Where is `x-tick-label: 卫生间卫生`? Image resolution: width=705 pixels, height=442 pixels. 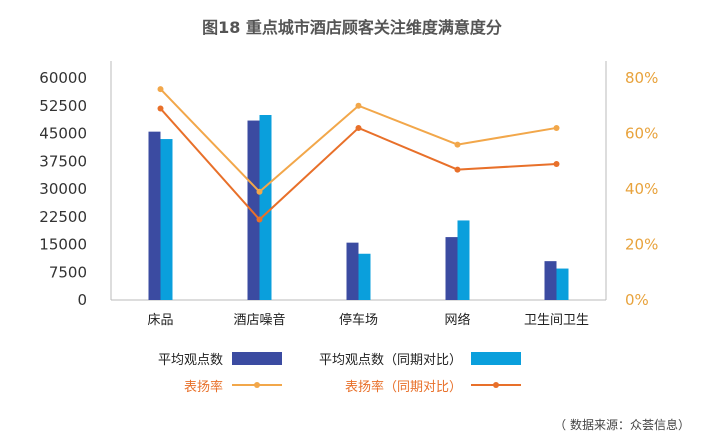
x-tick-label: 卫生间卫生 is located at coordinates (556, 320).